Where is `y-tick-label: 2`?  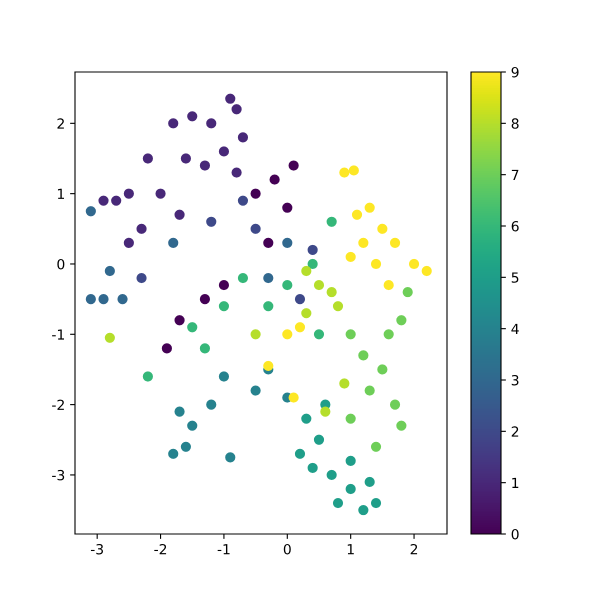
y-tick-label: 2 is located at coordinates (60, 123).